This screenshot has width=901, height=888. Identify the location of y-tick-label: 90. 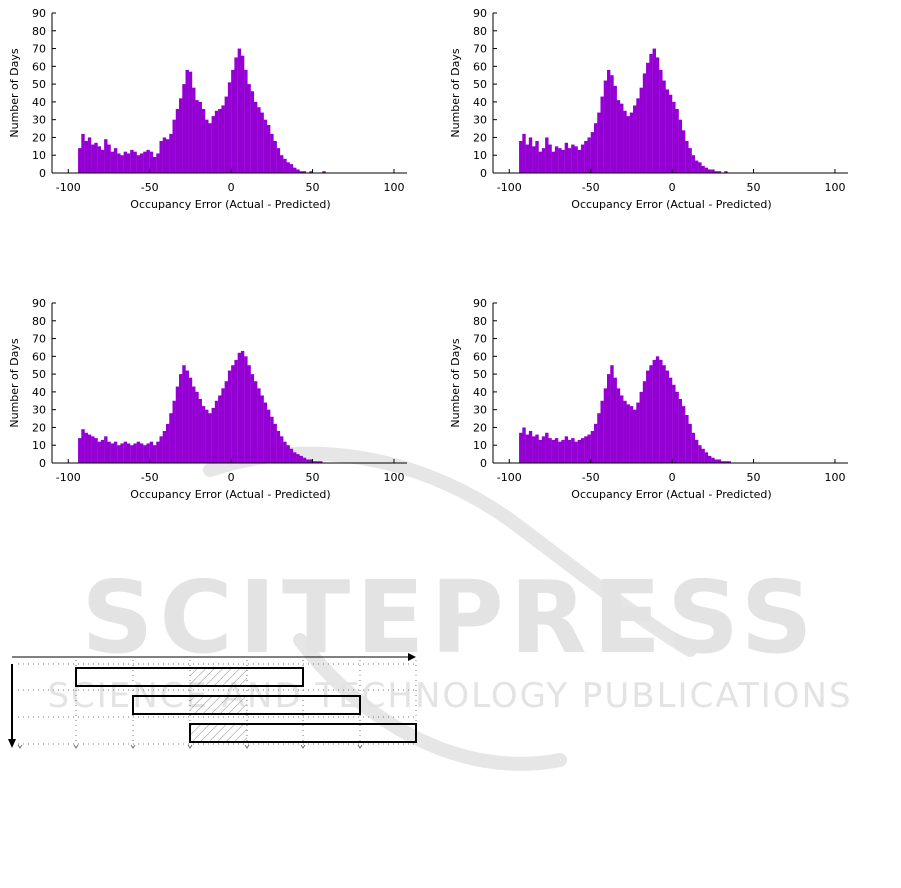
(39, 13).